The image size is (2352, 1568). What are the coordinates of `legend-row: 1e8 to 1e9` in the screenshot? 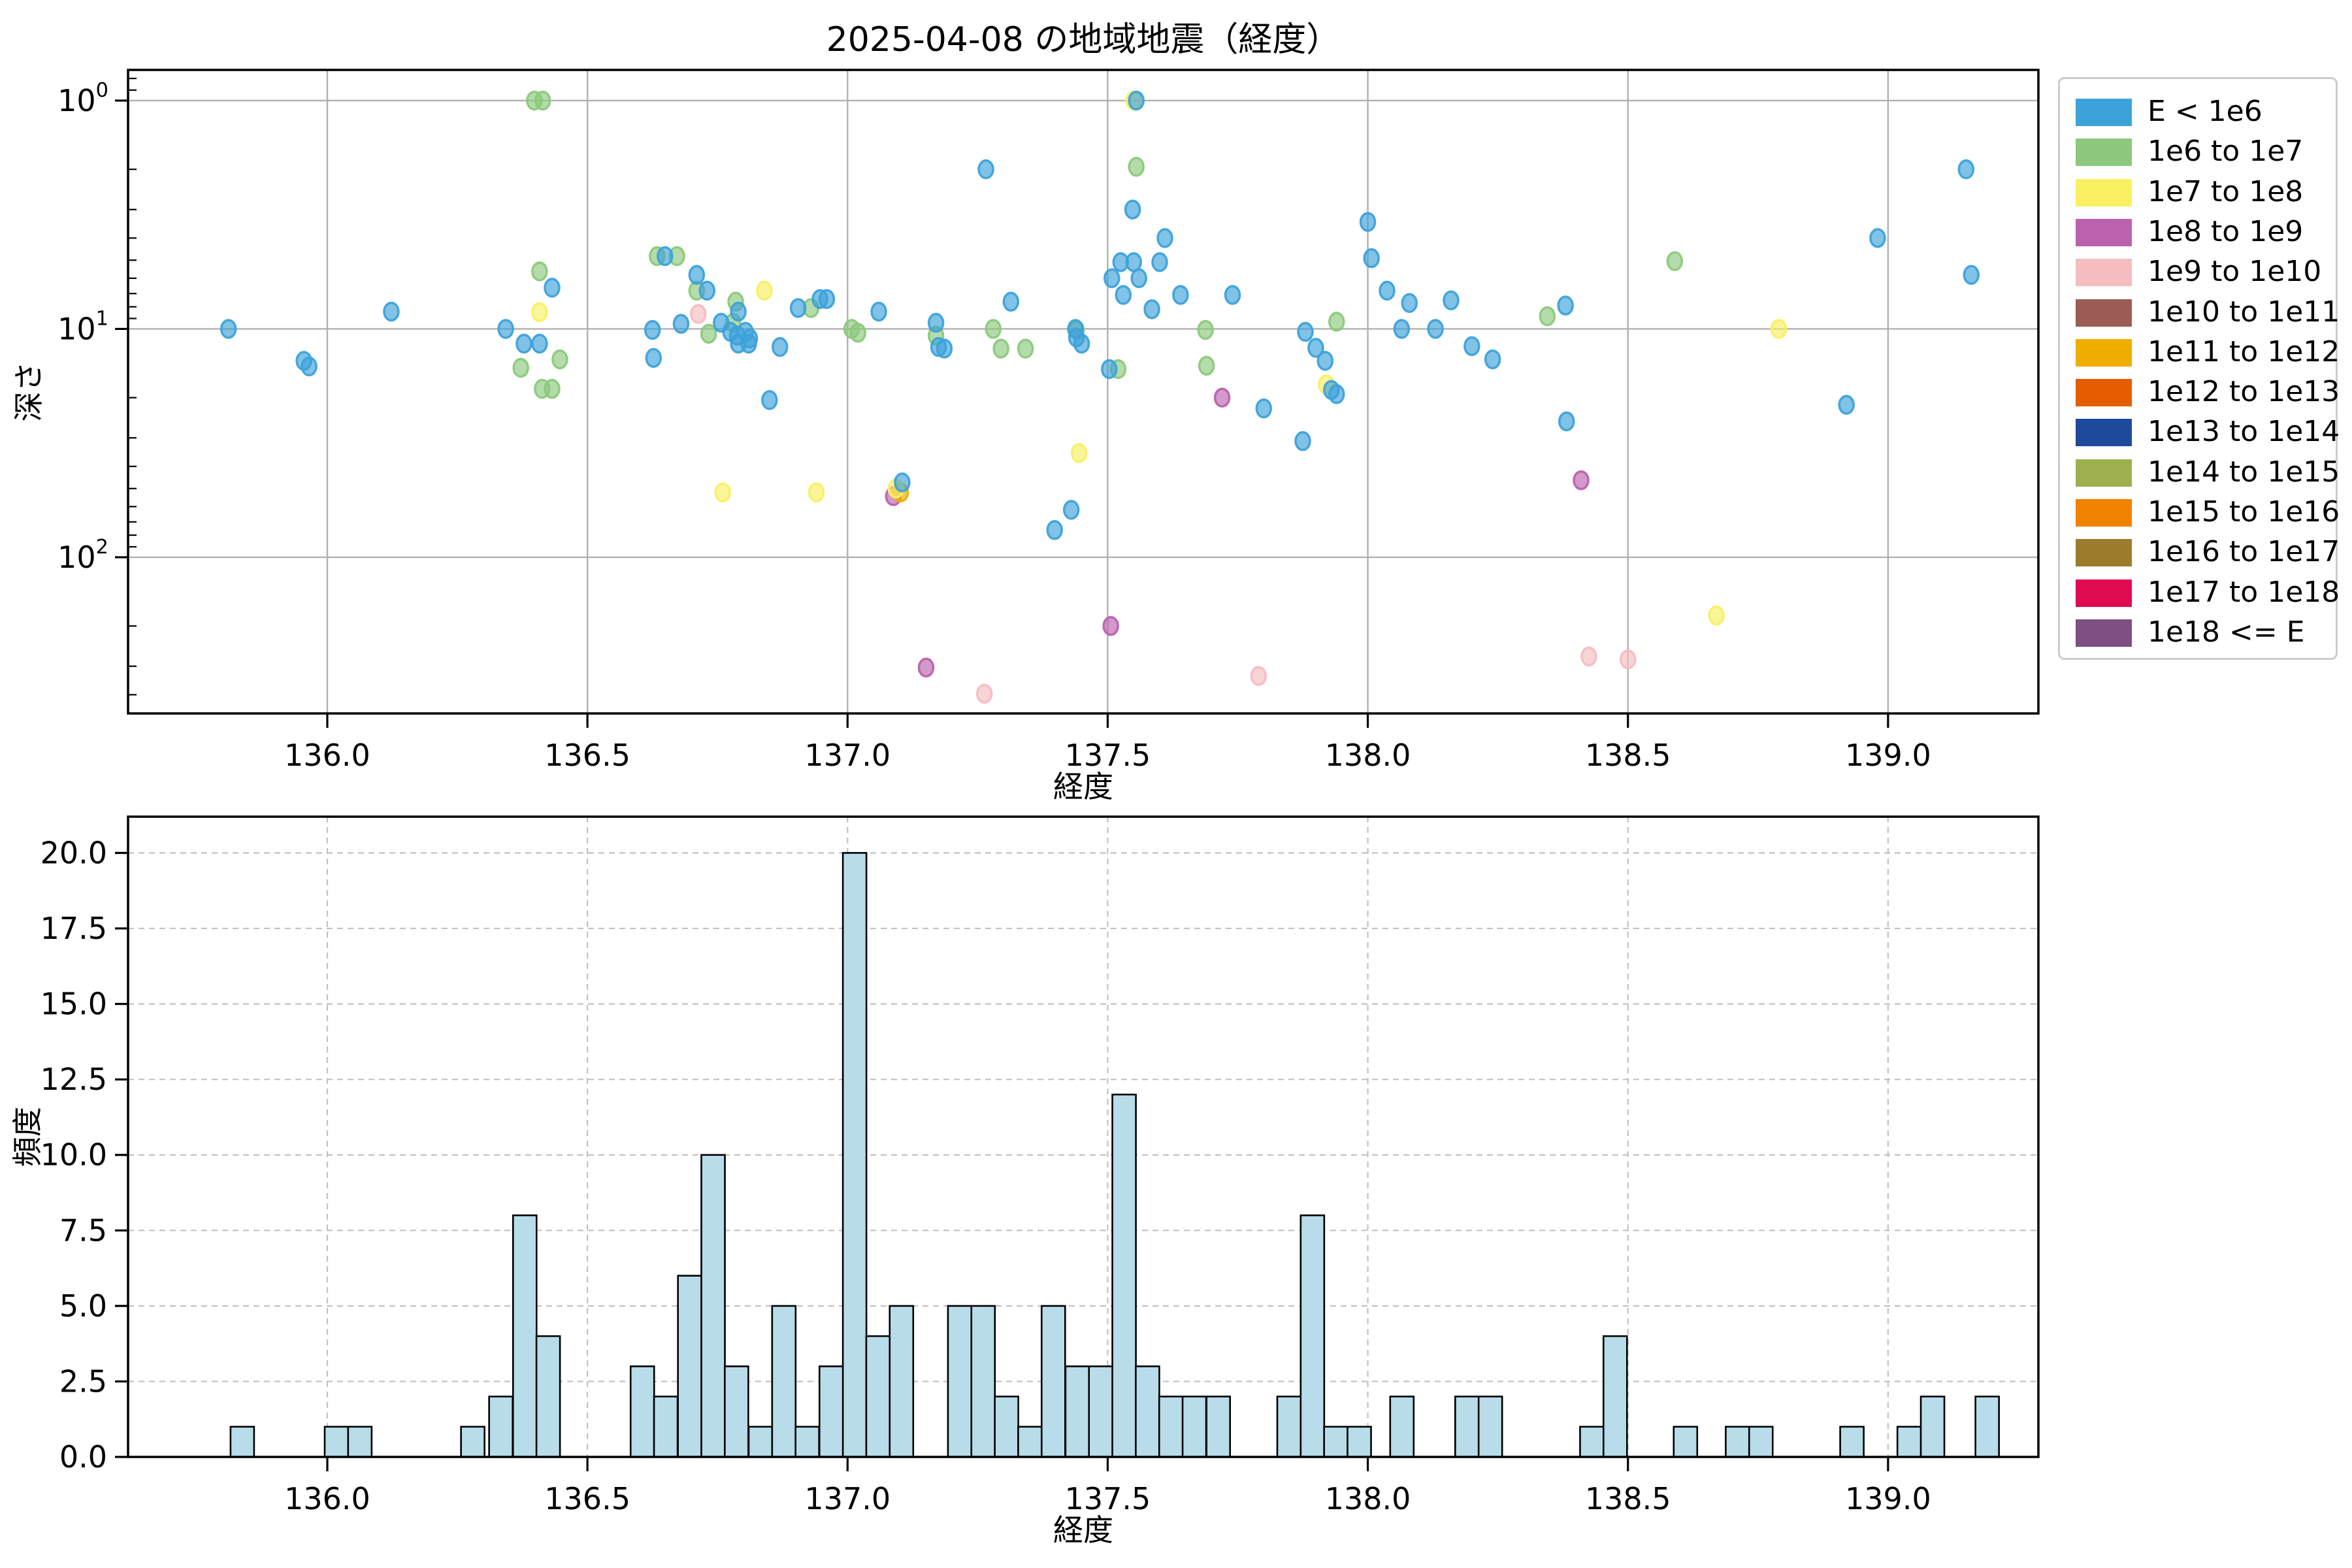 It's located at (2198, 233).